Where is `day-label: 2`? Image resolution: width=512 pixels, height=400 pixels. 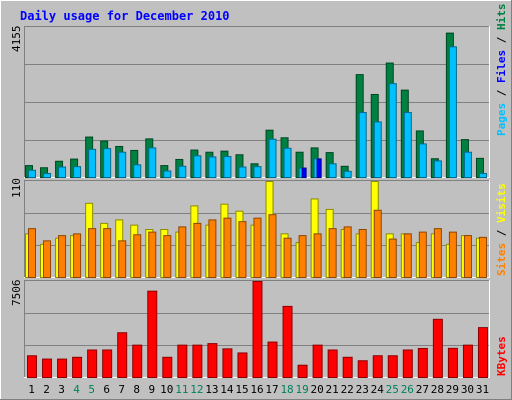 day-label: 2 is located at coordinates (46, 389).